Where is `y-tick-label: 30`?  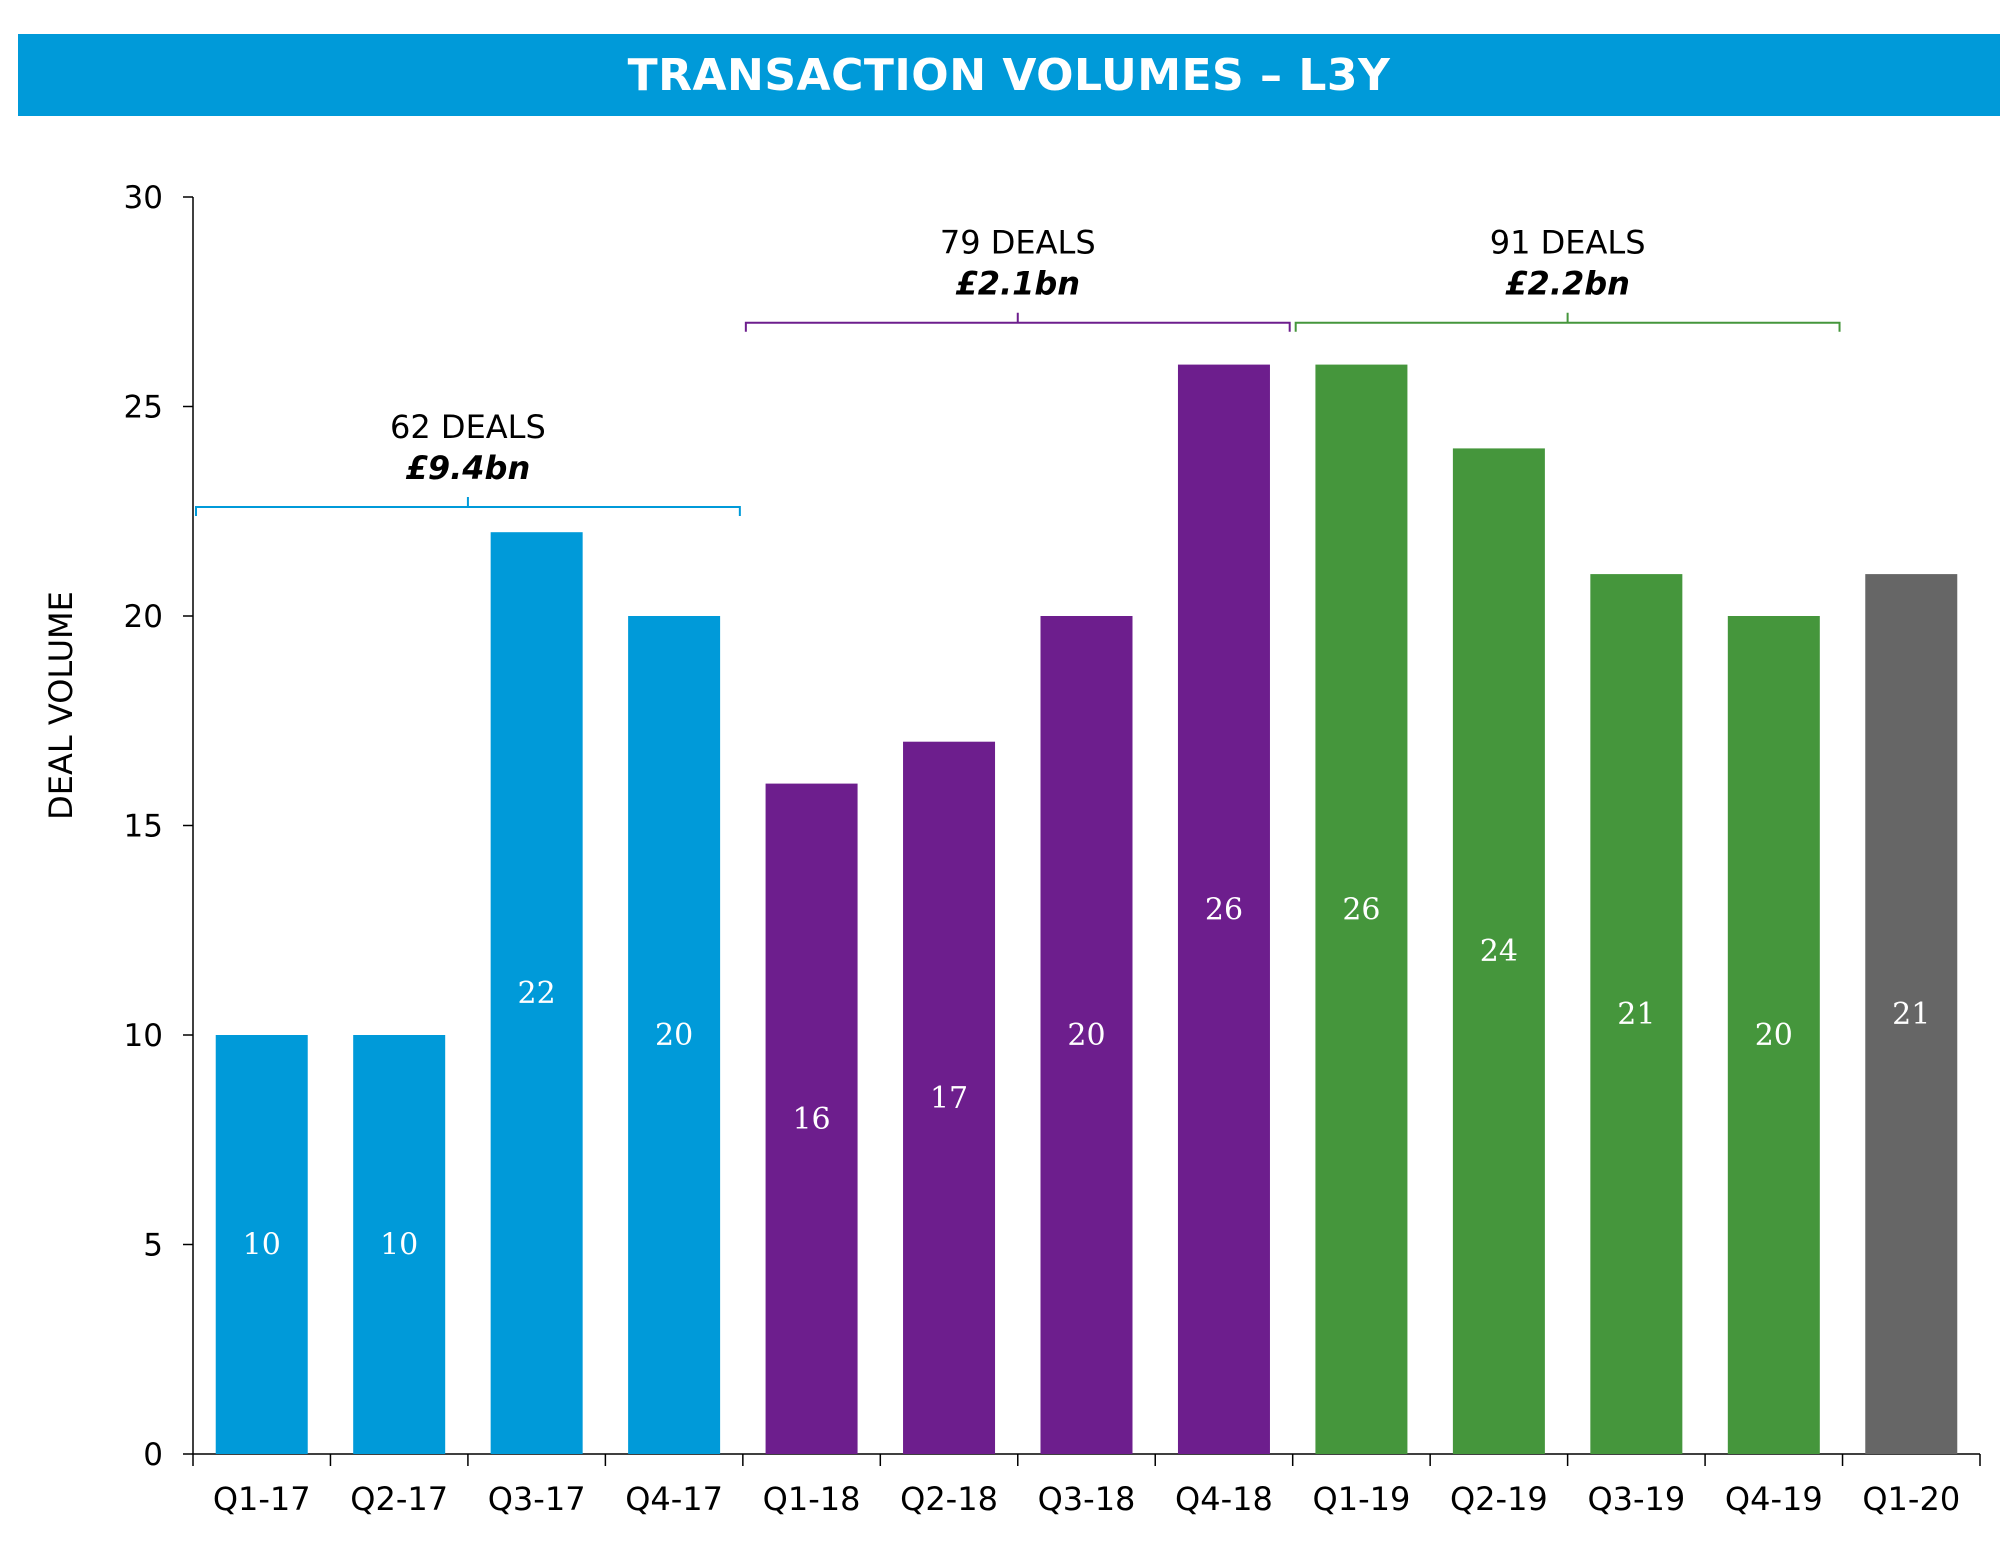 y-tick-label: 30 is located at coordinates (143, 198).